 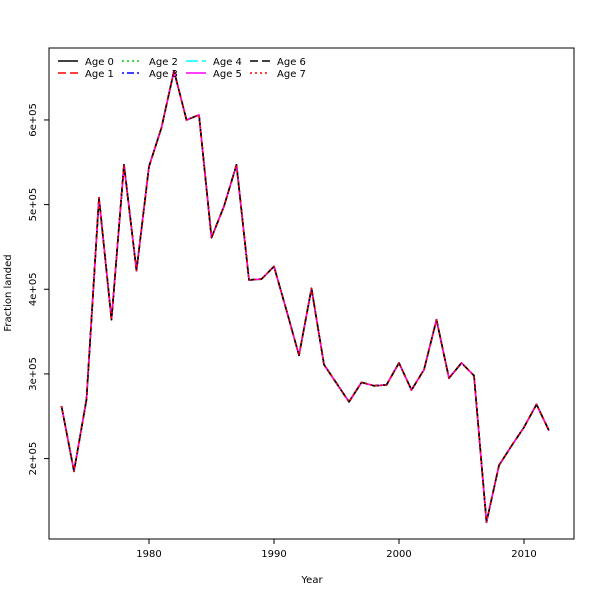 I want to click on legend-label-age-2: Age 2, so click(x=163, y=62).